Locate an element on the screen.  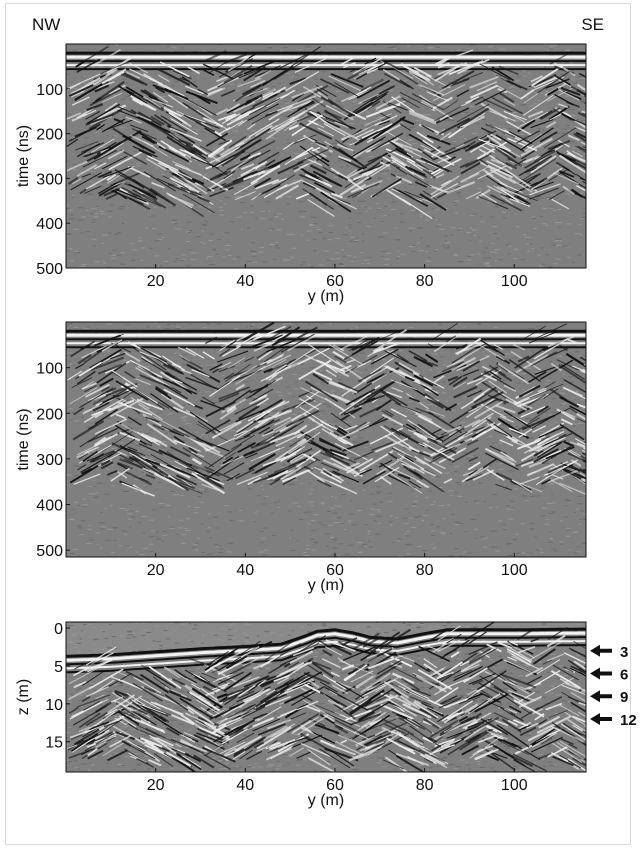
orientation-right-label: SE is located at coordinates (592, 24).